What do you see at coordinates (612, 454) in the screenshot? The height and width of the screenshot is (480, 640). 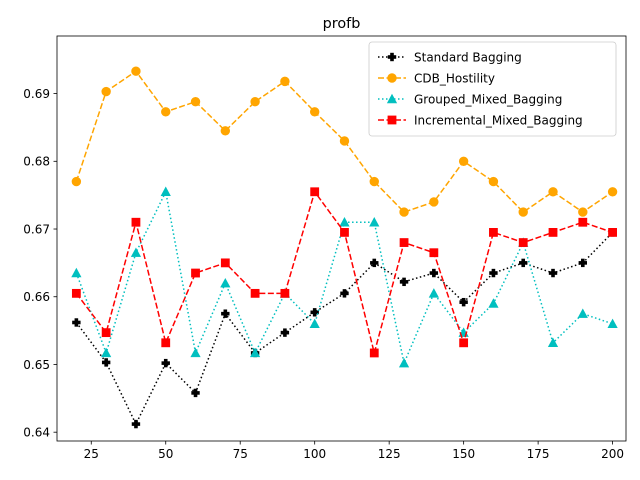 I see `x-tick-label: 200` at bounding box center [612, 454].